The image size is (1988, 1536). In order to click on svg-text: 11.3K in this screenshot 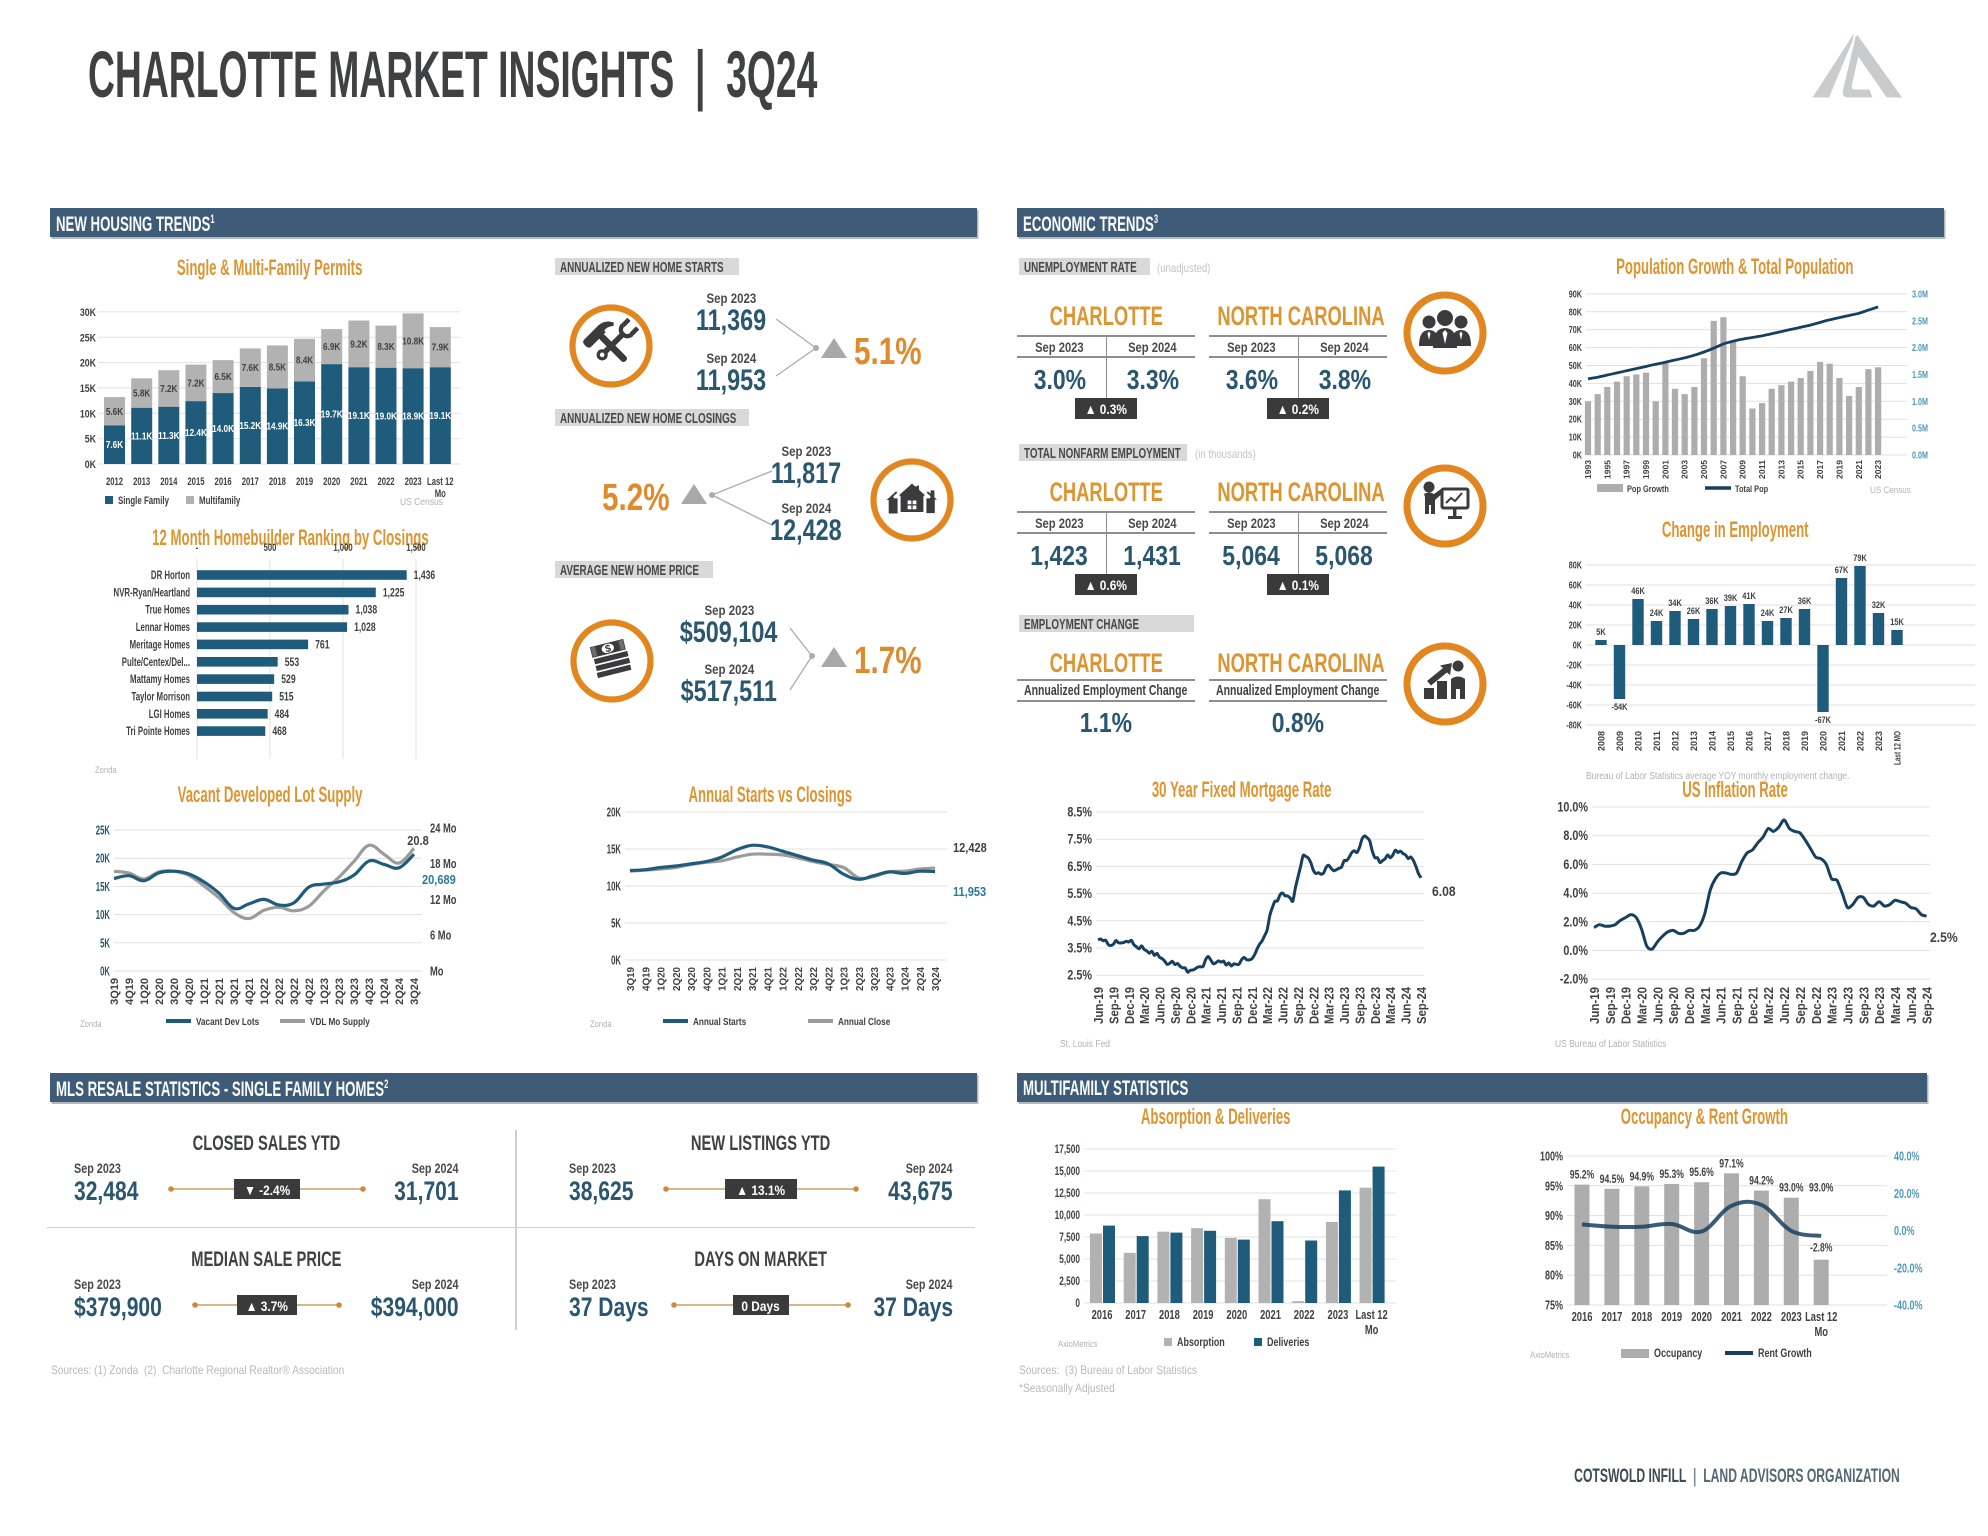, I will do `click(169, 435)`.